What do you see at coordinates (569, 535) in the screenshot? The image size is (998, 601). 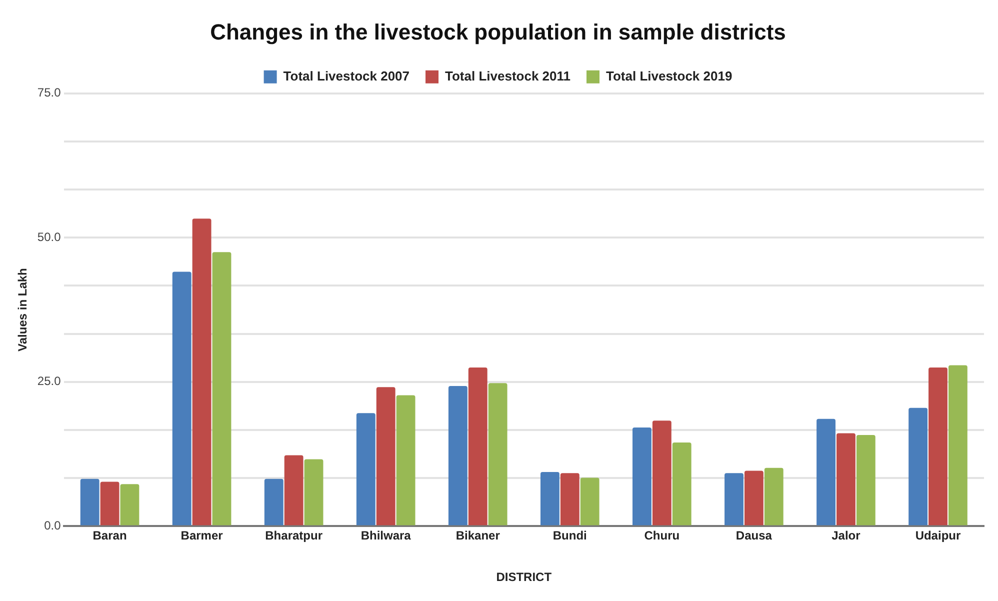 I see `x-tick-label: Bundi` at bounding box center [569, 535].